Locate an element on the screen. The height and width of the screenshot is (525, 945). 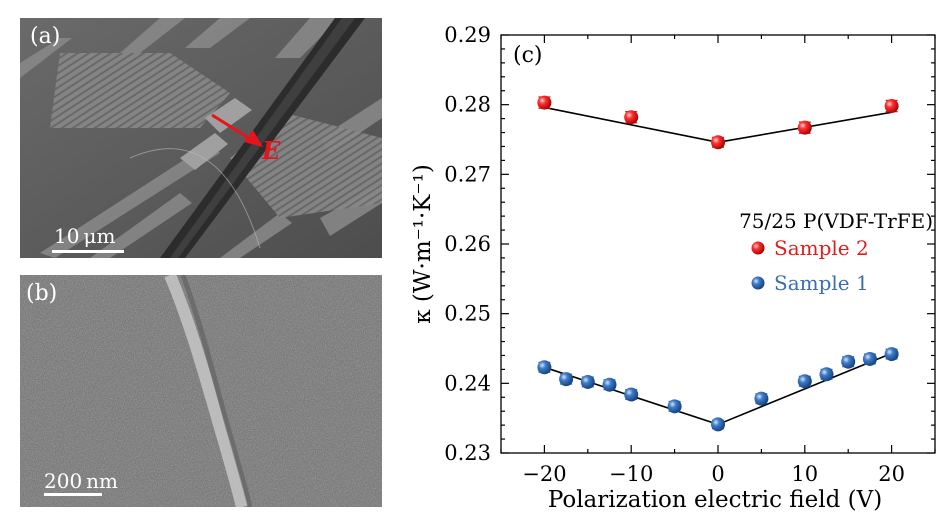
y-tick-label: 0.24 is located at coordinates (467, 383).